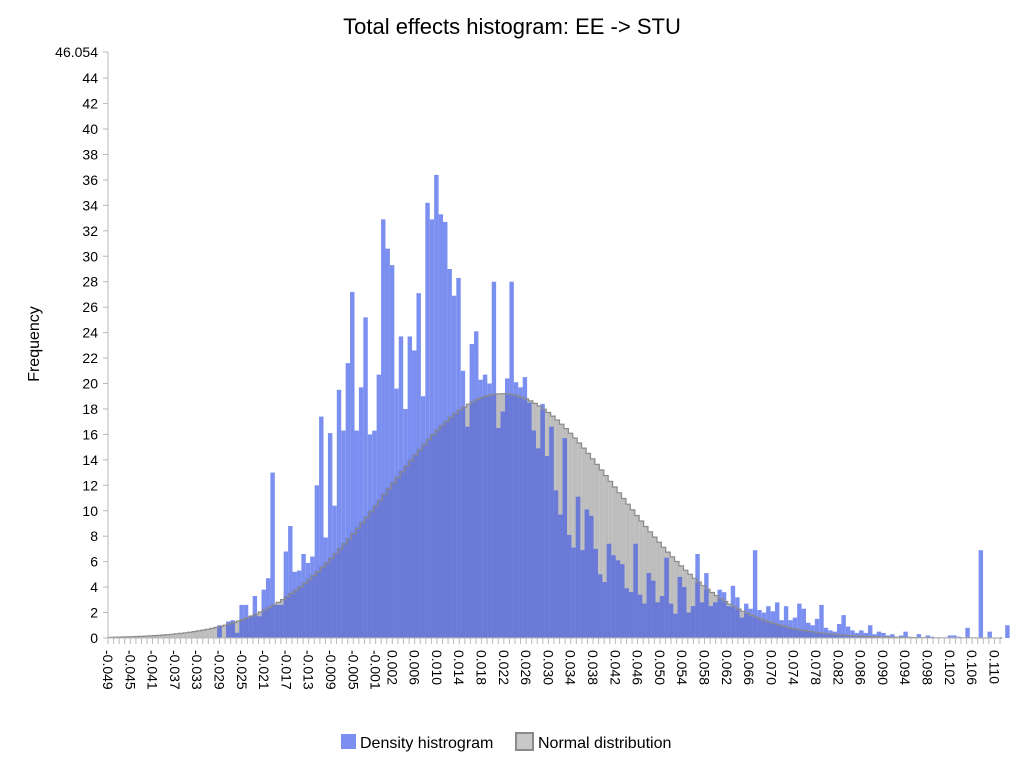  Describe the element at coordinates (593, 742) in the screenshot. I see `legend-item-normal: Normal distribution` at that location.